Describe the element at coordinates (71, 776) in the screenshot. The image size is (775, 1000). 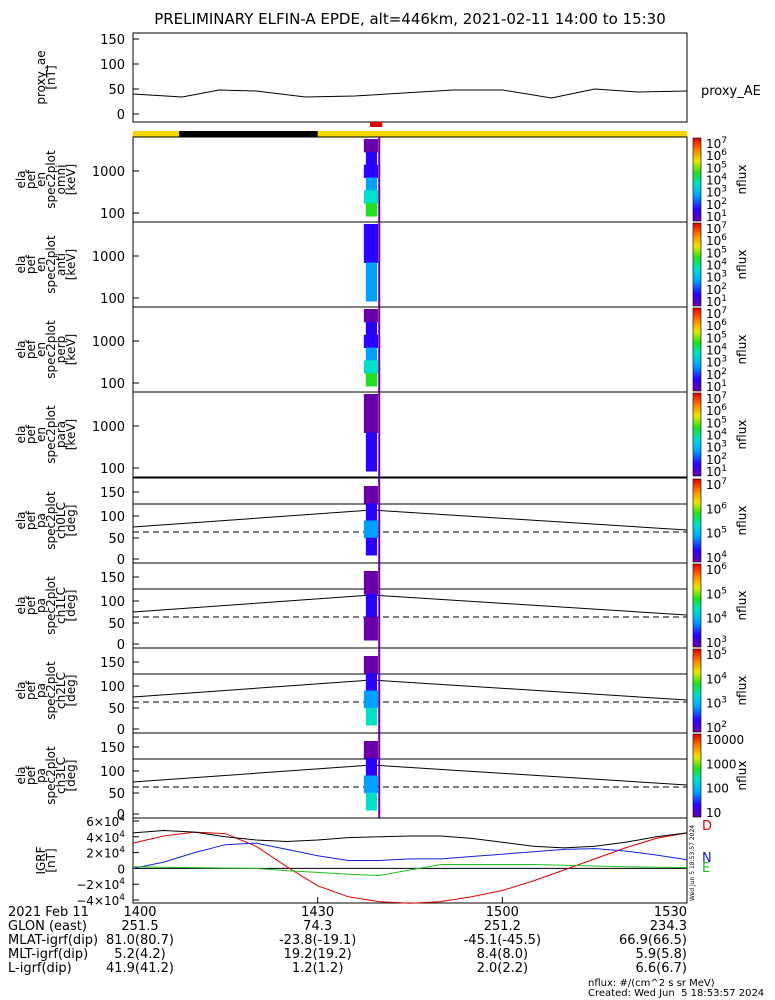
I see `spec-panel-7-ylabel-5: [deg]` at that location.